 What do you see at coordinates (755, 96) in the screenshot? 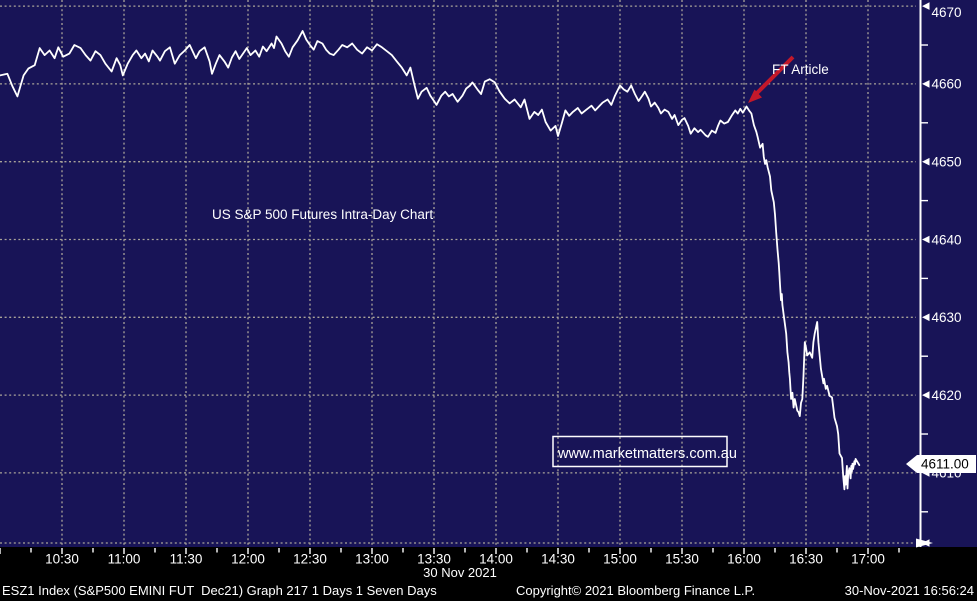
I see `annotation-arrowhead-icon` at bounding box center [755, 96].